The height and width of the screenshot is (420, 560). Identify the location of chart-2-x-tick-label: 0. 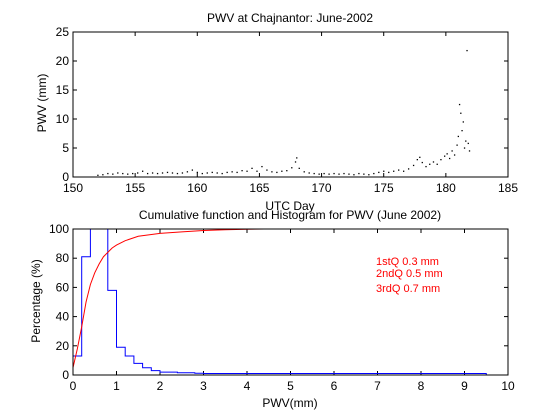
(73, 386).